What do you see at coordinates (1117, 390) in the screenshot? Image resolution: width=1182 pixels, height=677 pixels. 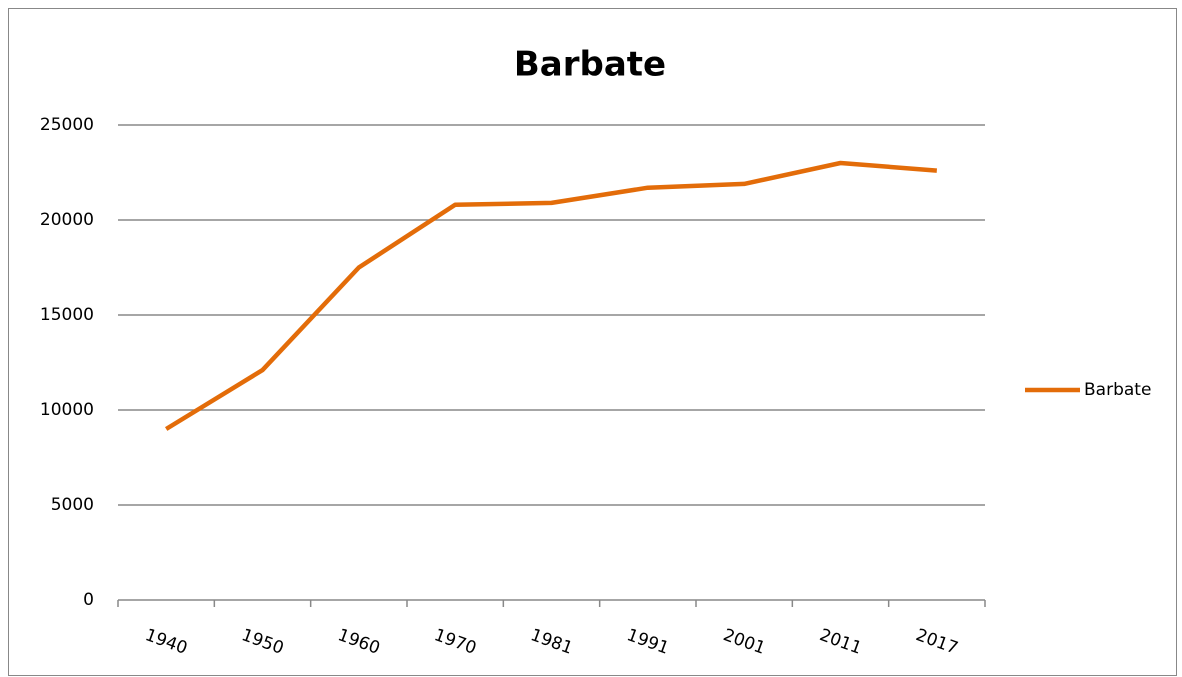 I see `legend-label: Barbate` at bounding box center [1117, 390].